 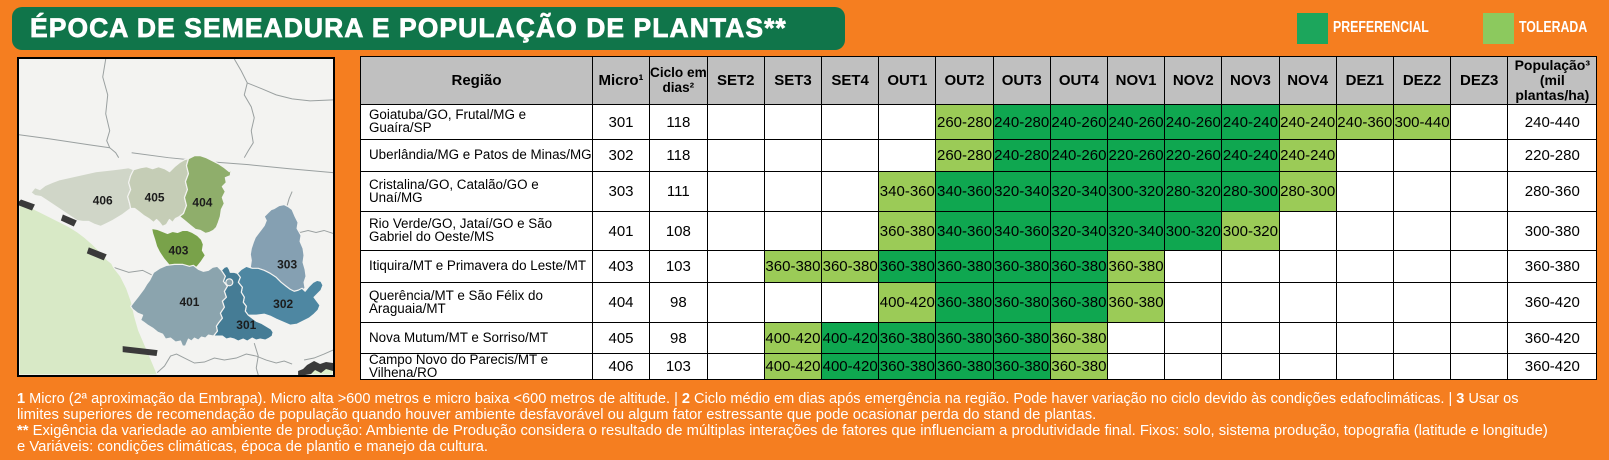 I want to click on svg-text: 403, so click(x=179, y=250).